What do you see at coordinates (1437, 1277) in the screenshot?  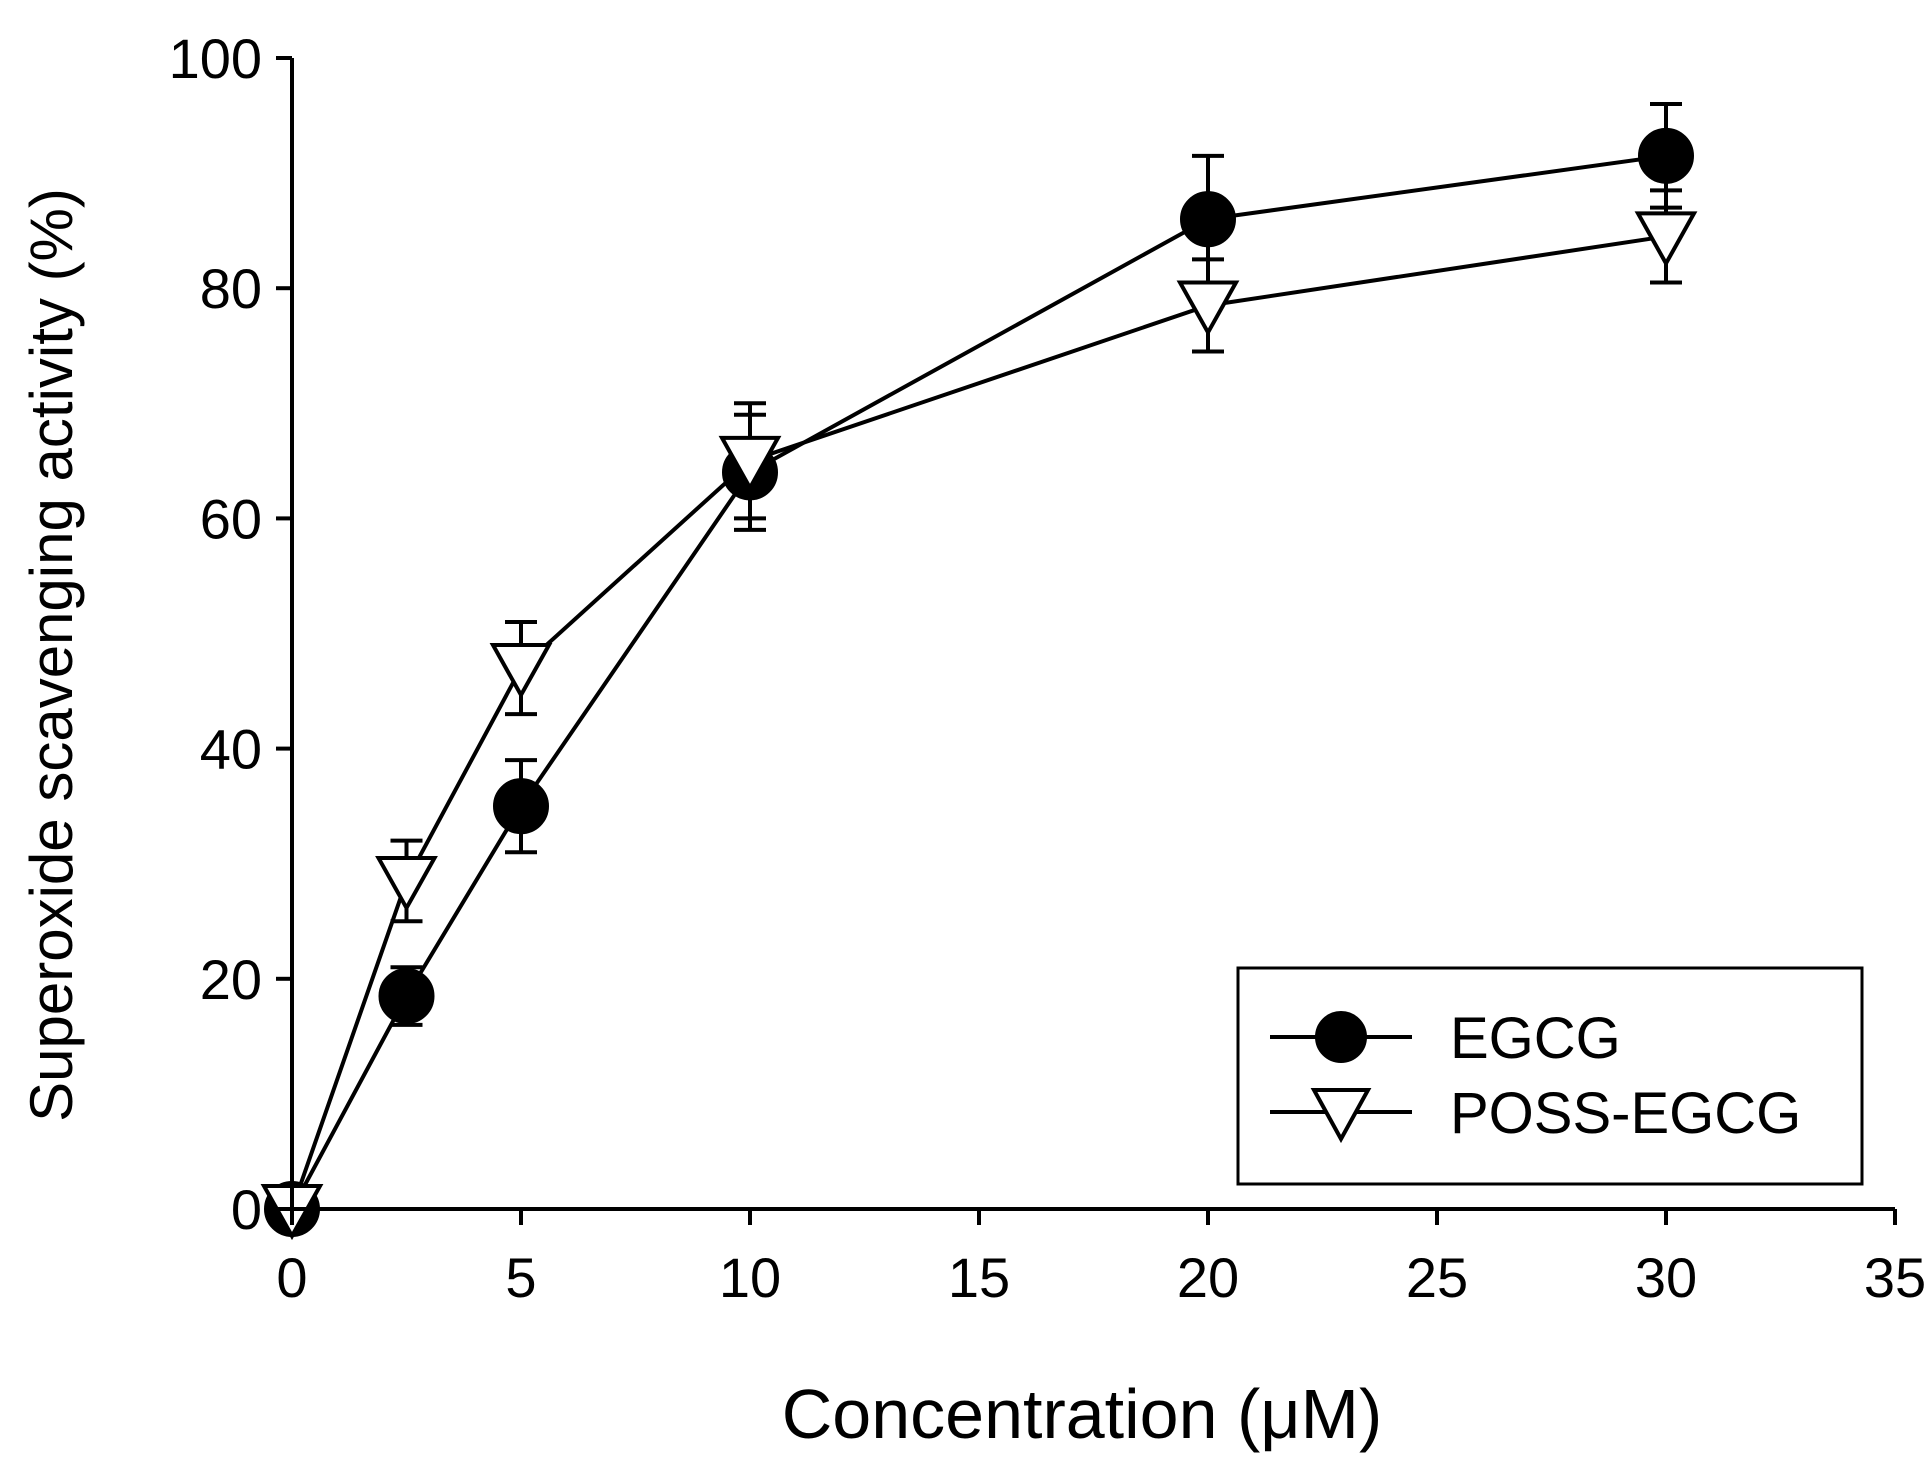 I see `x-tick-label: 25` at bounding box center [1437, 1277].